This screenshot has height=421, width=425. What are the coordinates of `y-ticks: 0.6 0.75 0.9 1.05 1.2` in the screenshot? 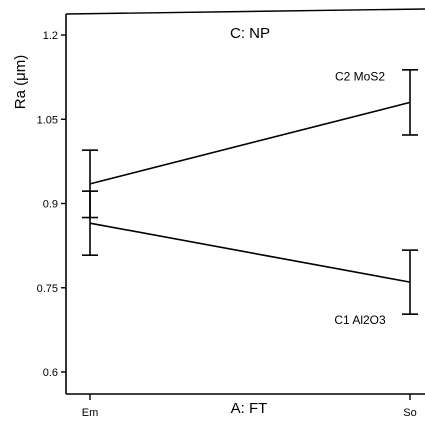 It's located at (51, 204).